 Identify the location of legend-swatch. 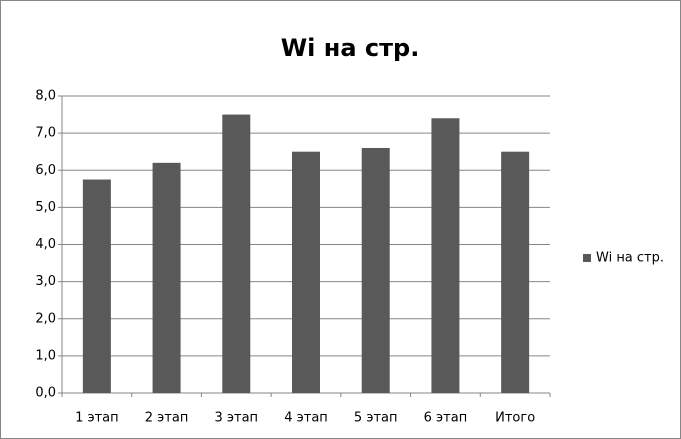
(587, 258).